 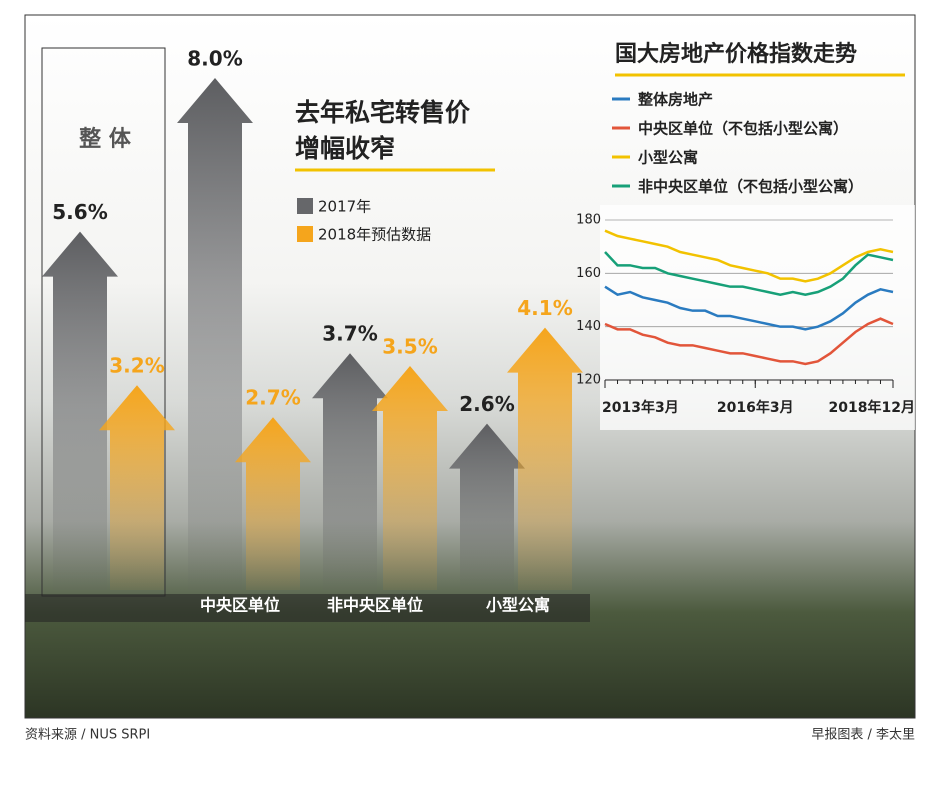 I want to click on category-label: 非中央区单位, so click(x=375, y=605).